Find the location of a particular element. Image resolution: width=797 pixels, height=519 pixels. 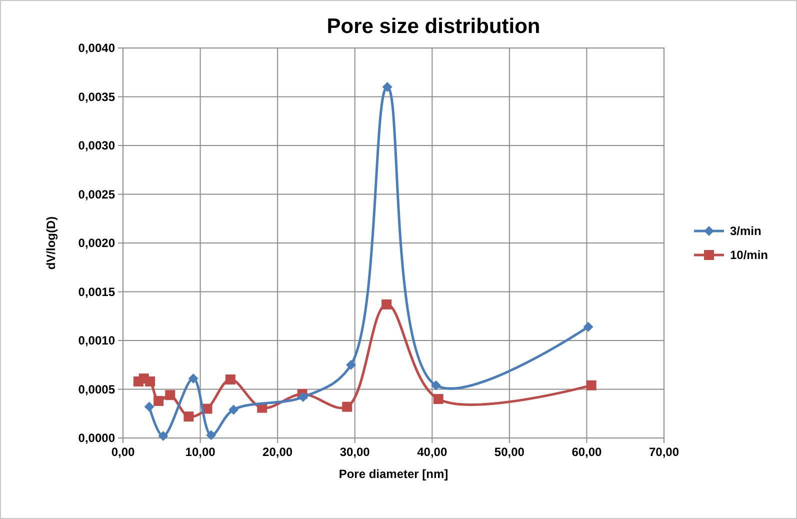

x-tick-label: 70,00 is located at coordinates (664, 452).